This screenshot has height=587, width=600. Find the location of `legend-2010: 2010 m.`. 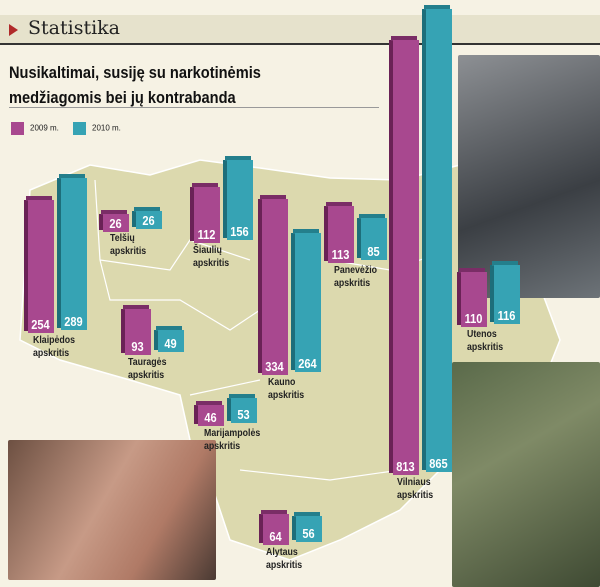

legend-2010: 2010 m. is located at coordinates (97, 128).